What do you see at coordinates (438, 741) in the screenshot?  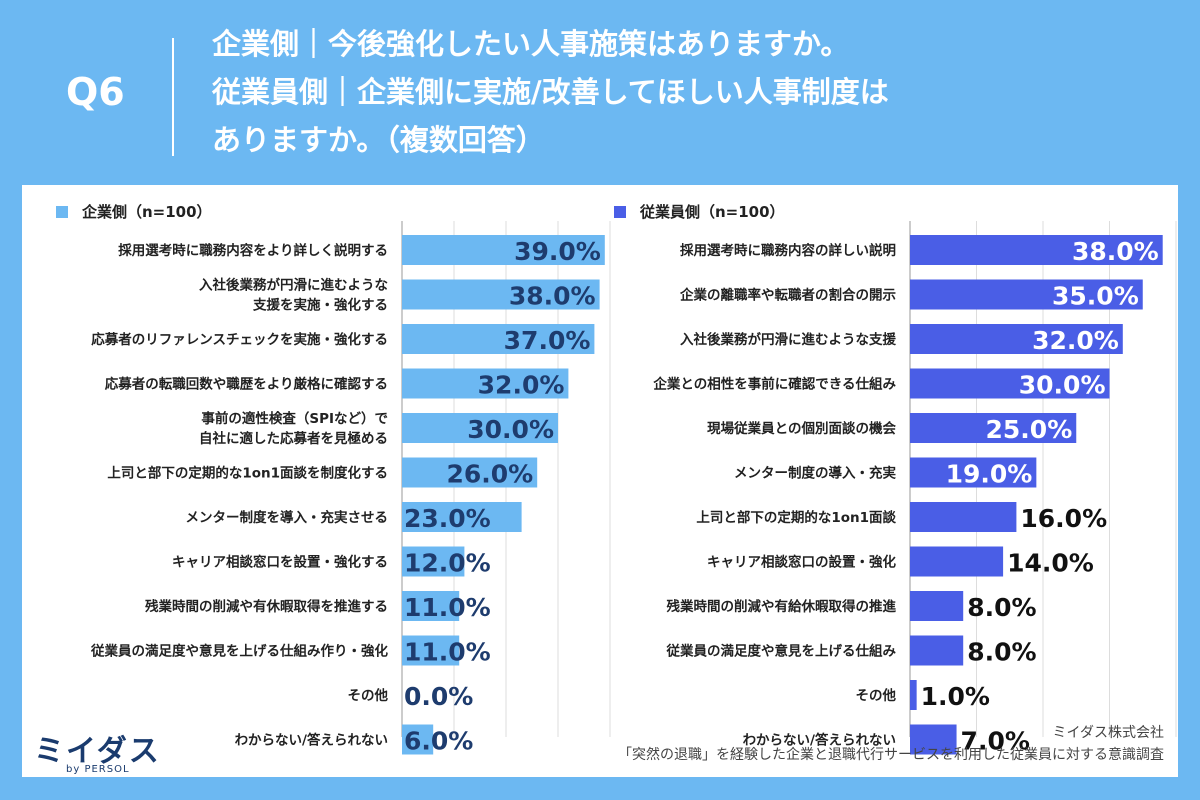 I see `value-label: 6.0%` at bounding box center [438, 741].